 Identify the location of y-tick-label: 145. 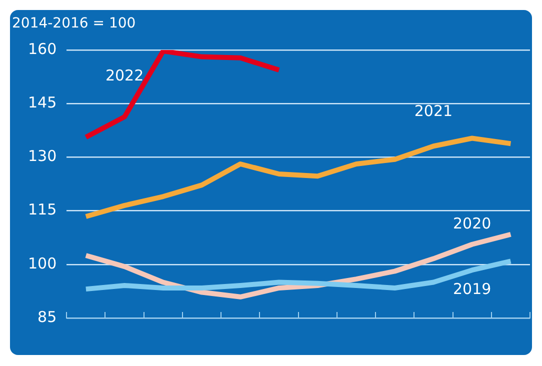
(42, 102).